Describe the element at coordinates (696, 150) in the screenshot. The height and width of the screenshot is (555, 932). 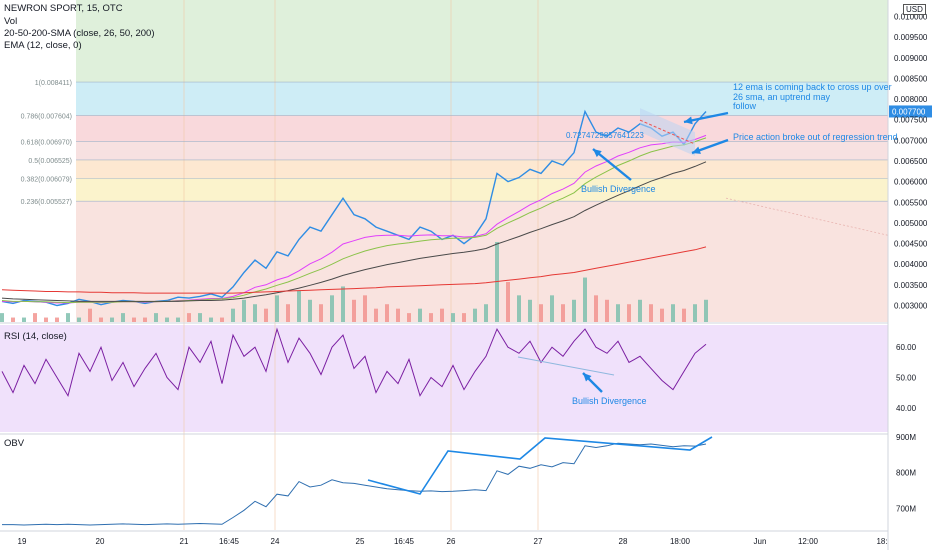
I see `breakout-arrow-head` at that location.